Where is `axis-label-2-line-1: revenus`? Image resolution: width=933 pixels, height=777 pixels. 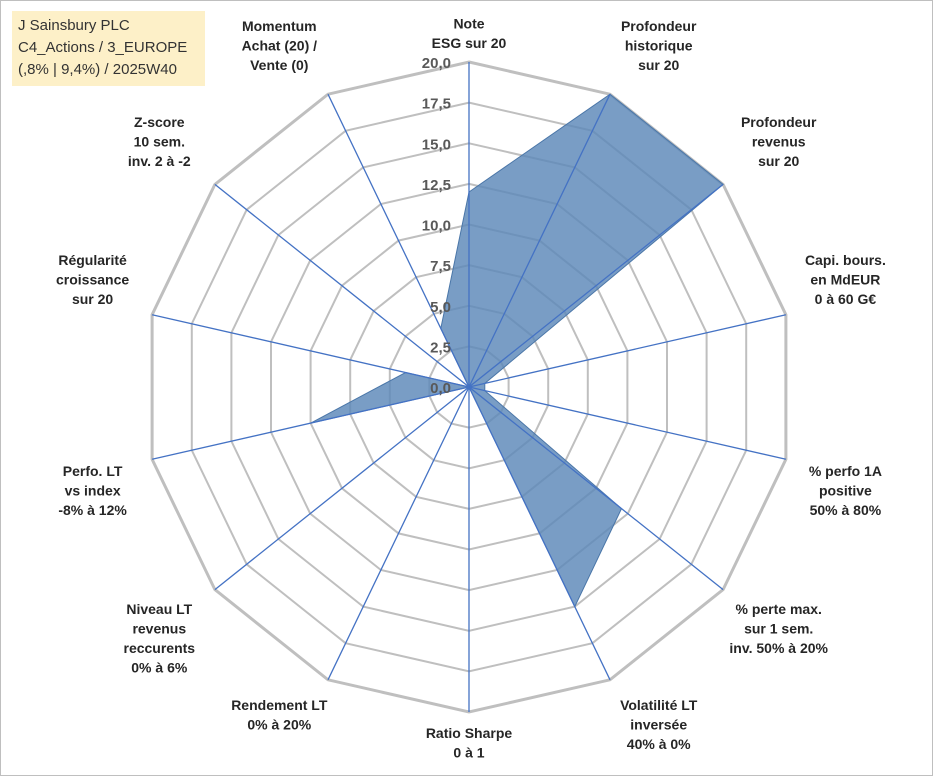
axis-label-2-line-1: revenus is located at coordinates (779, 141).